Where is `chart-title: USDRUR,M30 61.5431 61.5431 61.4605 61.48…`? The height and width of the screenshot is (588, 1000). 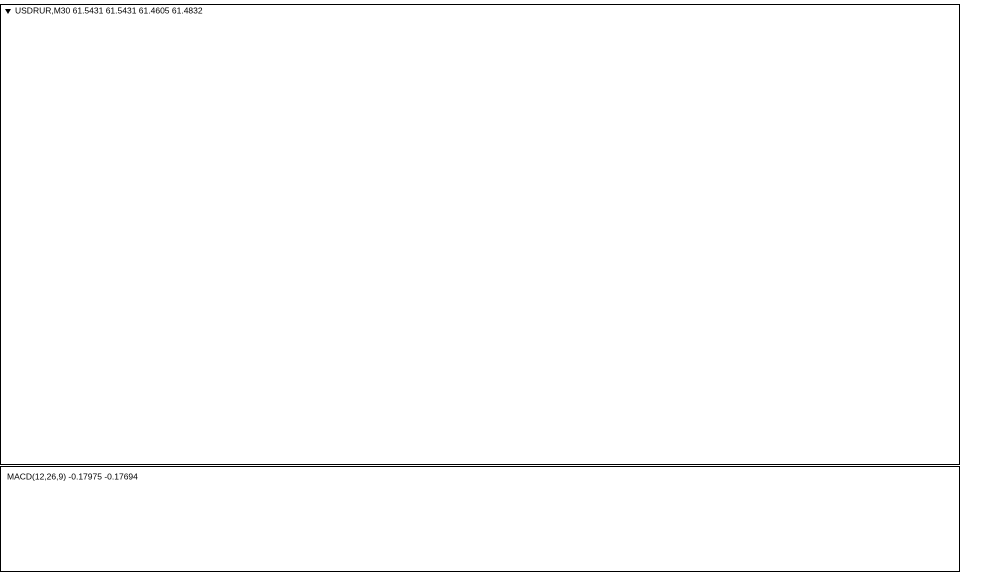
chart-title: USDRUR,M30 61.5431 61.5431 61.4605 61.48… is located at coordinates (109, 10).